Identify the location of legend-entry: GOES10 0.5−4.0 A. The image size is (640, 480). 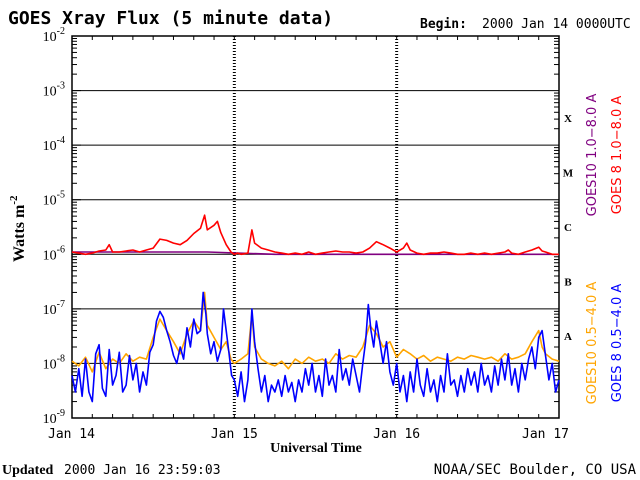
(592, 343).